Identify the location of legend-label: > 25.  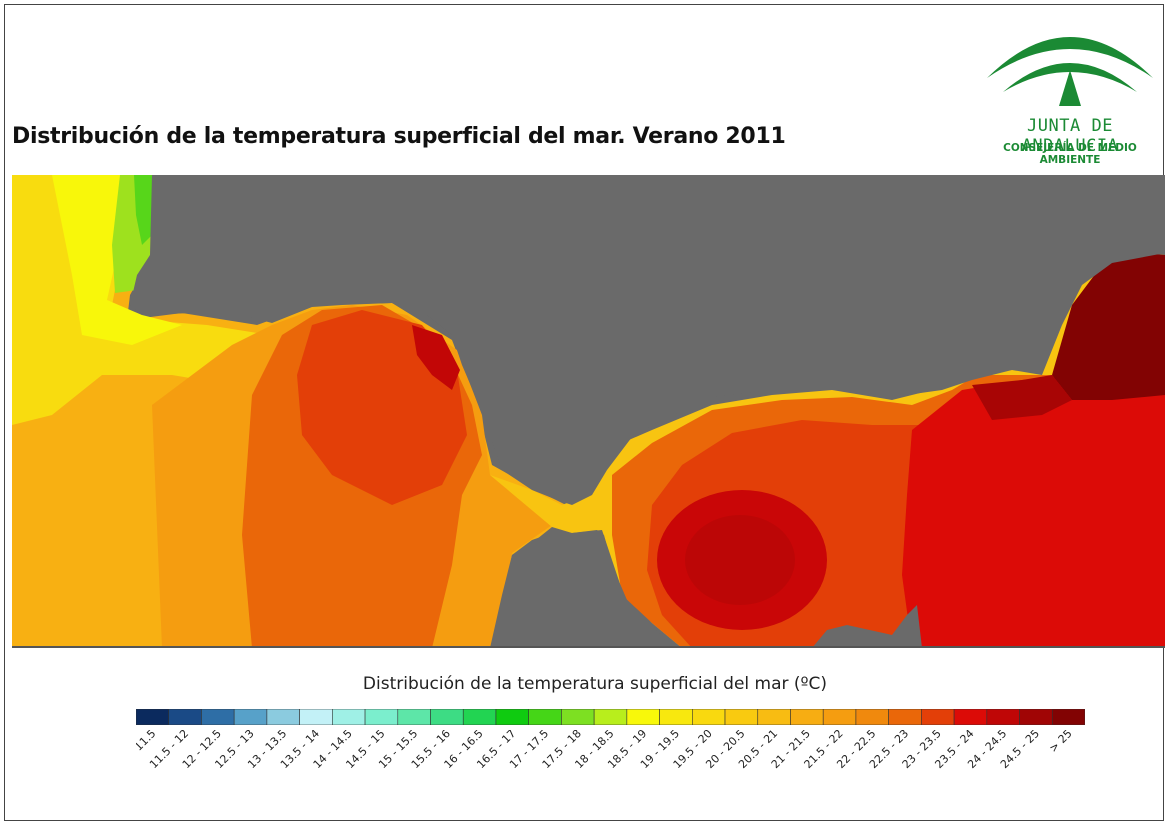
(1061, 742).